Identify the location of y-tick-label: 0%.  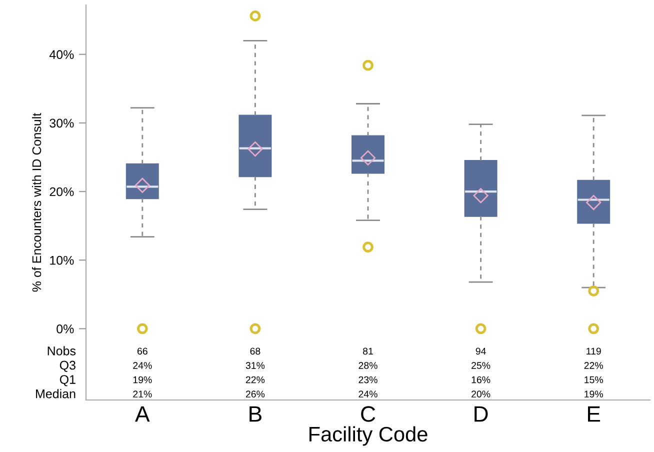
(65, 329).